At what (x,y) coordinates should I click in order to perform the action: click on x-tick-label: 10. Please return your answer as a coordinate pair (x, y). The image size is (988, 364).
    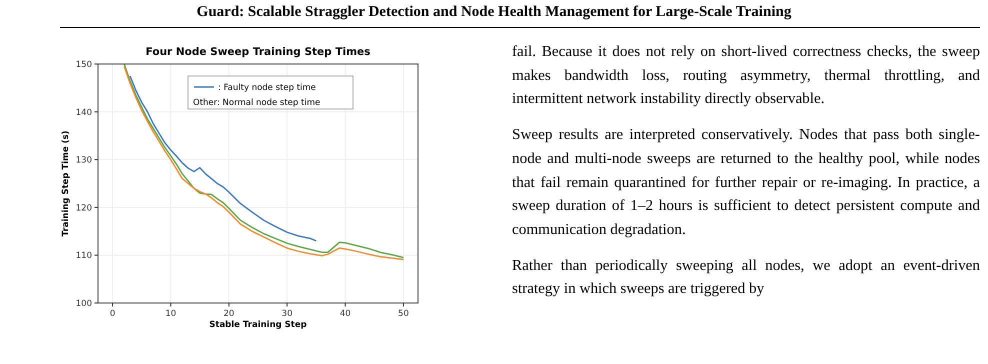
    Looking at the image, I should click on (170, 314).